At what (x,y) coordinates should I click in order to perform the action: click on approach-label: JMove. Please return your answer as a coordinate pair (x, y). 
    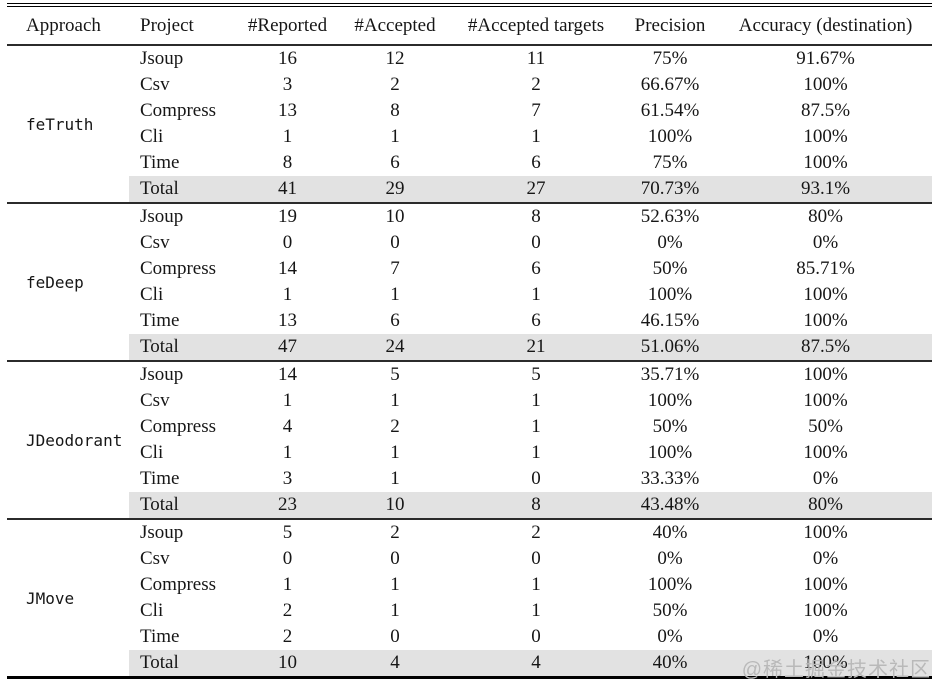
    Looking at the image, I should click on (50, 598).